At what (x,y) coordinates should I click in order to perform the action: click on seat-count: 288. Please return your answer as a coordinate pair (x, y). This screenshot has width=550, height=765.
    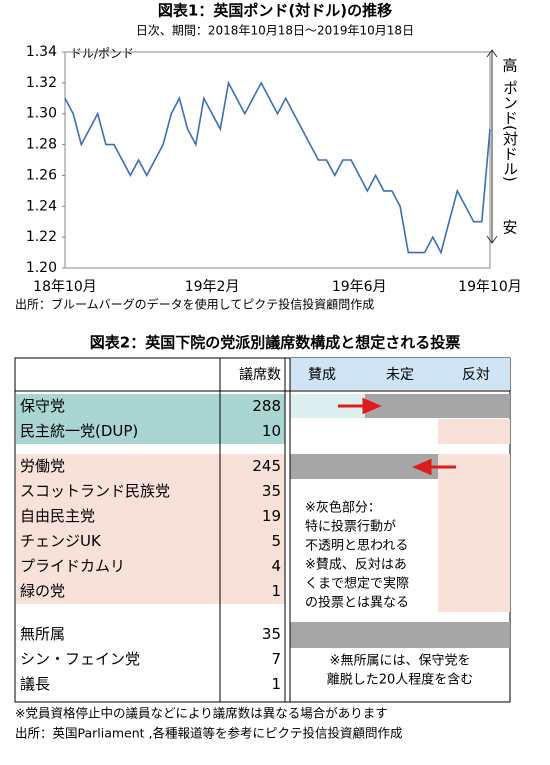
    Looking at the image, I should click on (266, 406).